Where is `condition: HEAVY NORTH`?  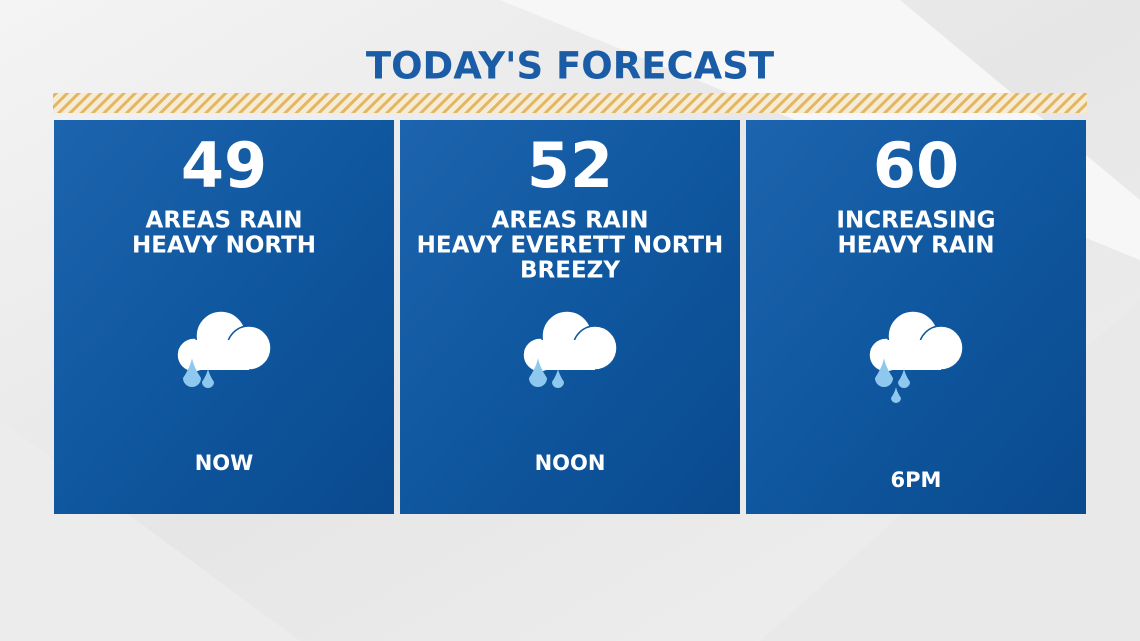 condition: HEAVY NORTH is located at coordinates (224, 246).